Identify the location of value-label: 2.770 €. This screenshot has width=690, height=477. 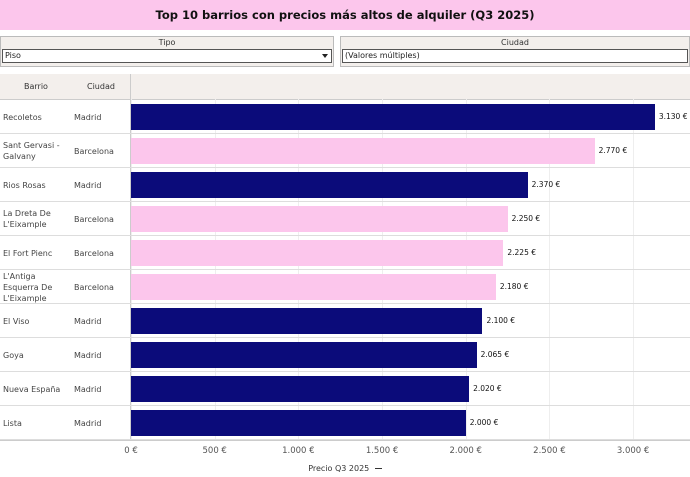
(613, 150).